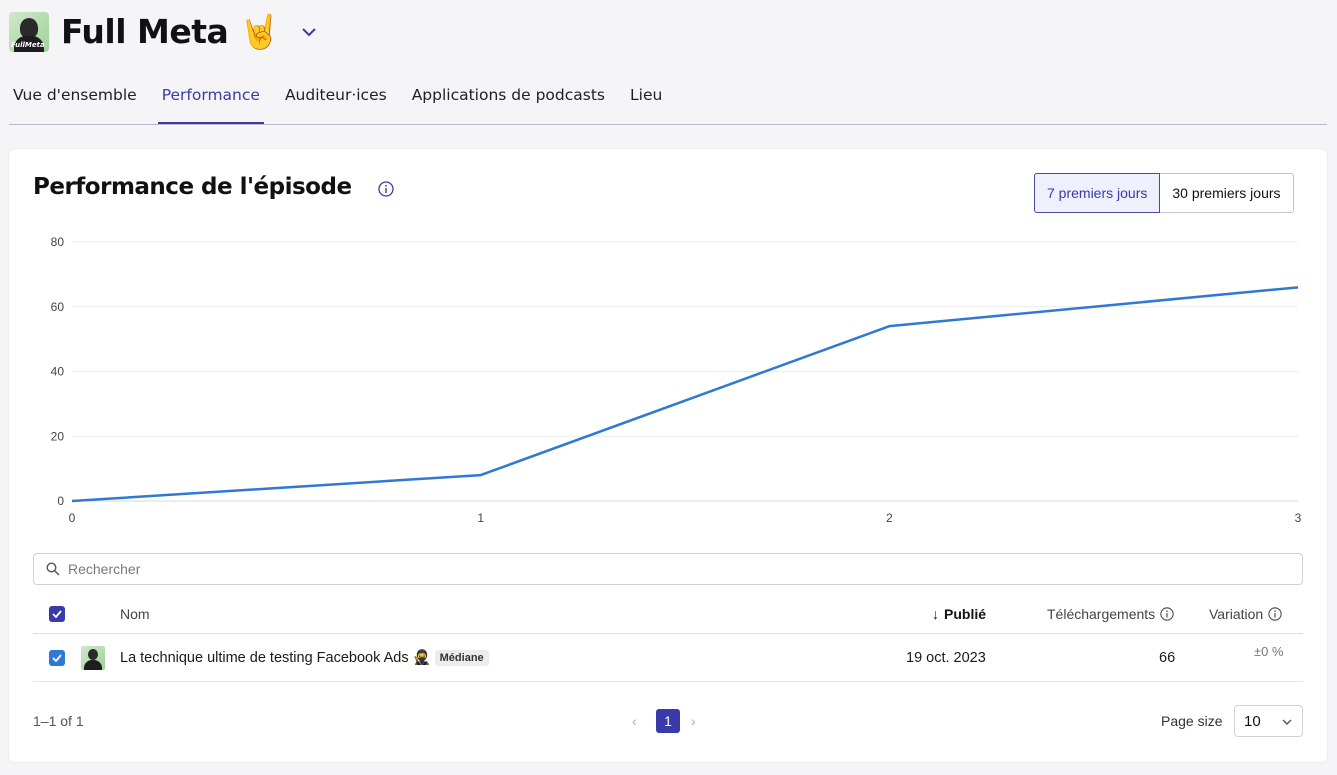 The width and height of the screenshot is (1337, 775). I want to click on y-tick-label: 40, so click(58, 372).